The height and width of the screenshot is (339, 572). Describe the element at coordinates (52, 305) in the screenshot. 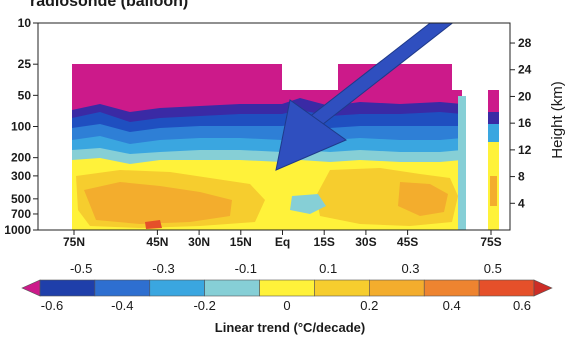

I see `colorbar-label-bottom: -0.6` at that location.